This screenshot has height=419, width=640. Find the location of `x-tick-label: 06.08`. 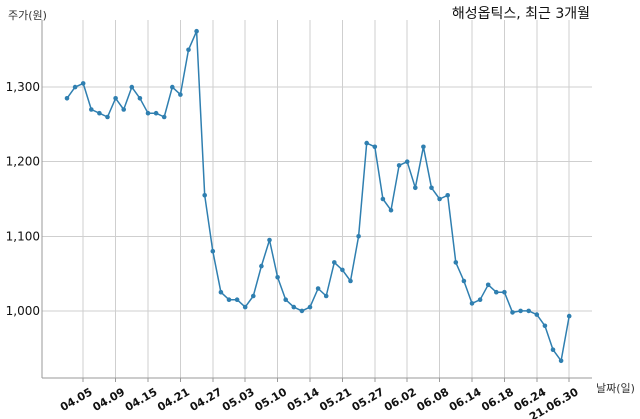

x-tick-label: 06.08 is located at coordinates (432, 399).